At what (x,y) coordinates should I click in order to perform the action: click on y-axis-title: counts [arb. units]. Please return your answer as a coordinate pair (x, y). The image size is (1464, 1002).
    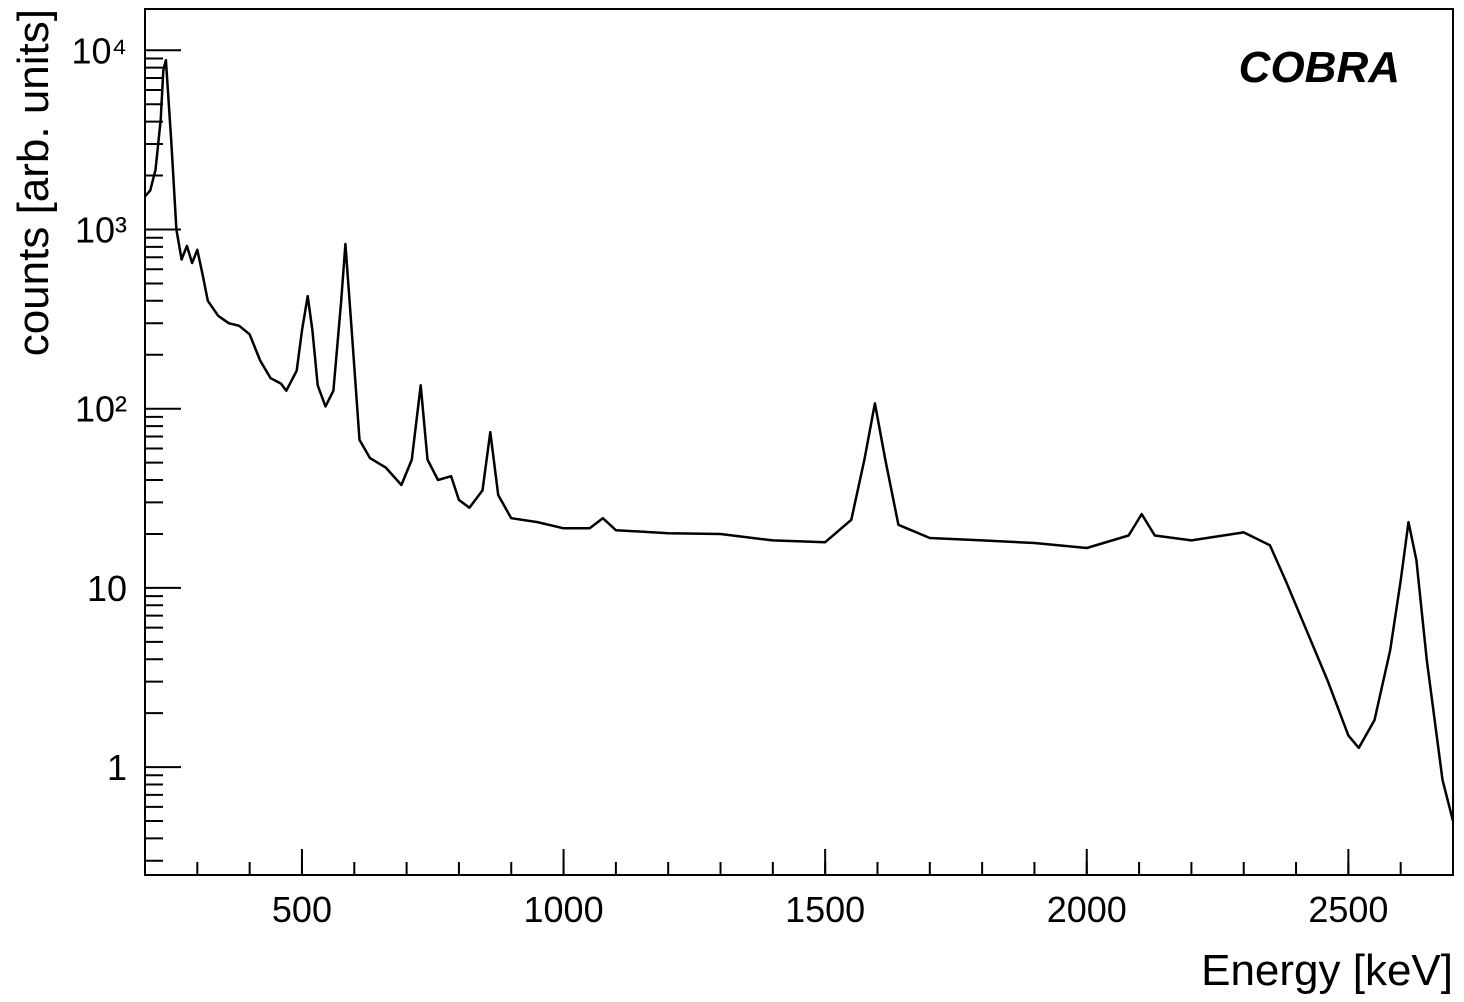
    Looking at the image, I should click on (33, 182).